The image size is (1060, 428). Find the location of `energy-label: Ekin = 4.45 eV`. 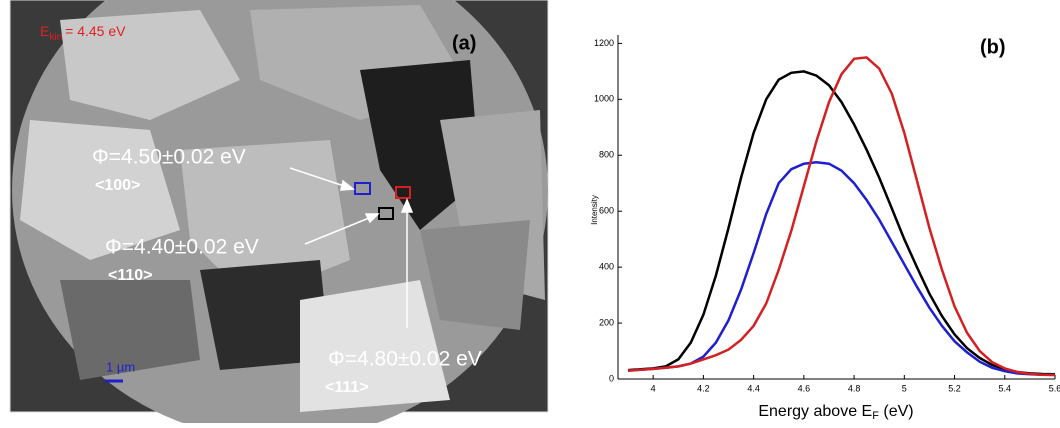

energy-label: Ekin = 4.45 eV is located at coordinates (83, 33).